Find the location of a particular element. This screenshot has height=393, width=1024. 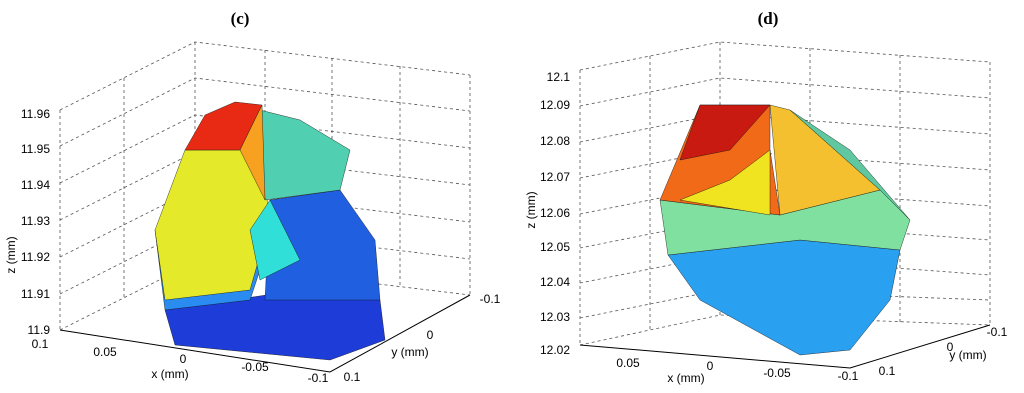

panel-label: (d) is located at coordinates (768, 18).